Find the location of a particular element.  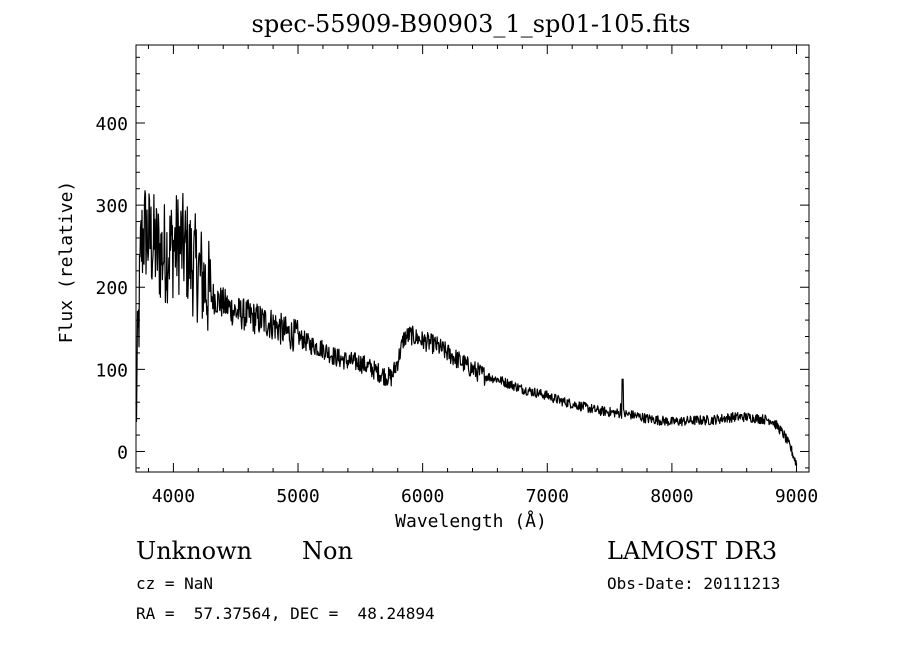

y-tick-label: 100 is located at coordinates (111, 370).